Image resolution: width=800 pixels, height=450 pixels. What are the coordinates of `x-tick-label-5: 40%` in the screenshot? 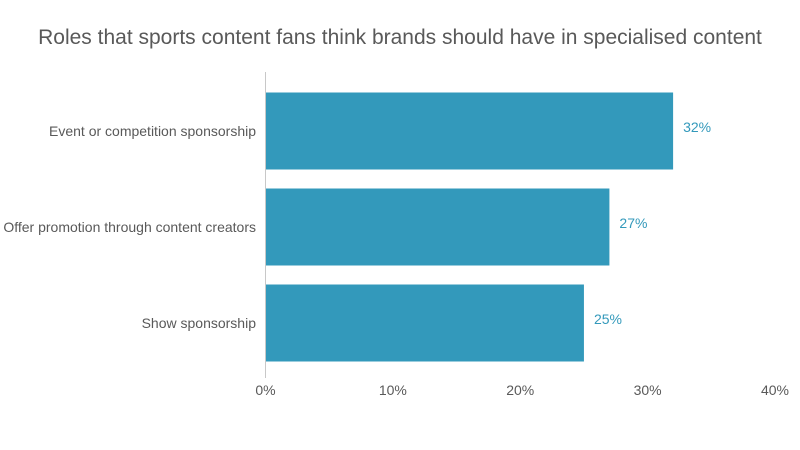 It's located at (775, 390).